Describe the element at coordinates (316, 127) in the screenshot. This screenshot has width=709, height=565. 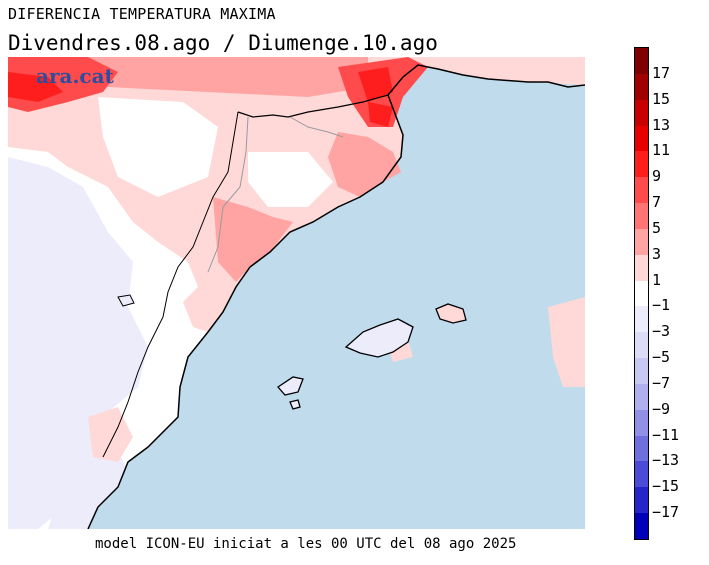
I see `regional-border-valencia` at that location.